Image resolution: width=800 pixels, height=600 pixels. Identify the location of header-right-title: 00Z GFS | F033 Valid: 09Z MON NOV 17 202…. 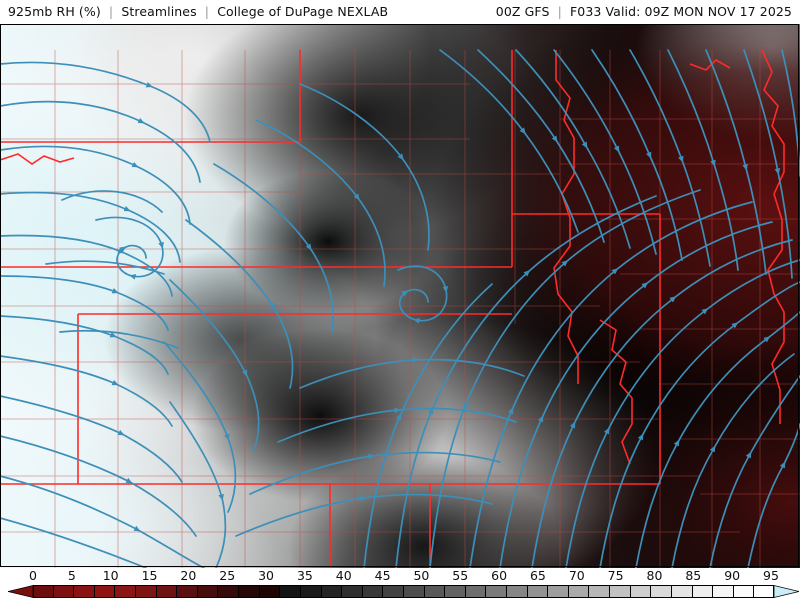
(644, 11).